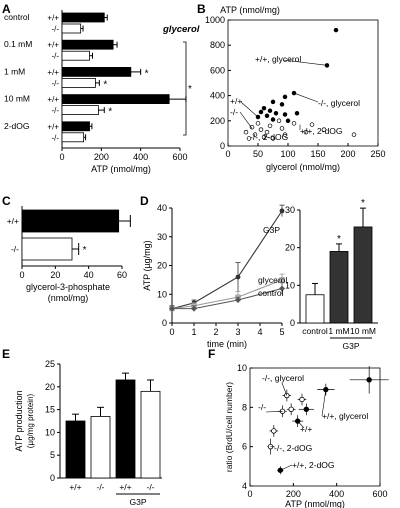  I want to click on series-label: glycerol, so click(272, 280).